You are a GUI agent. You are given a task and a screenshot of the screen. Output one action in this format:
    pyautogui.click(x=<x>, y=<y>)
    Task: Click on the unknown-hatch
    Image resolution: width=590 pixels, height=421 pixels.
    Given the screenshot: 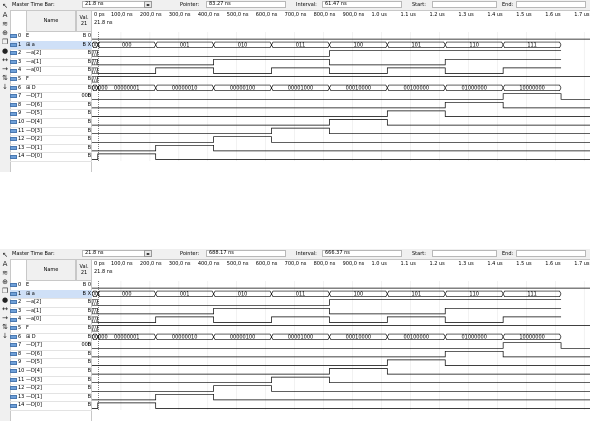 What is the action you would take?
    pyautogui.click(x=95, y=70)
    